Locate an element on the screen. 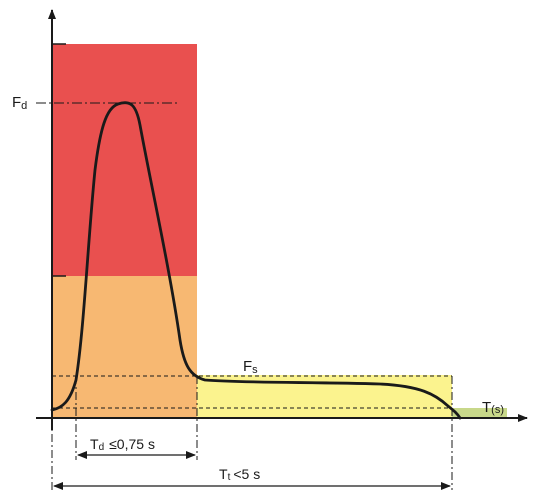  tt-label: Tt <5 s is located at coordinates (239, 474).